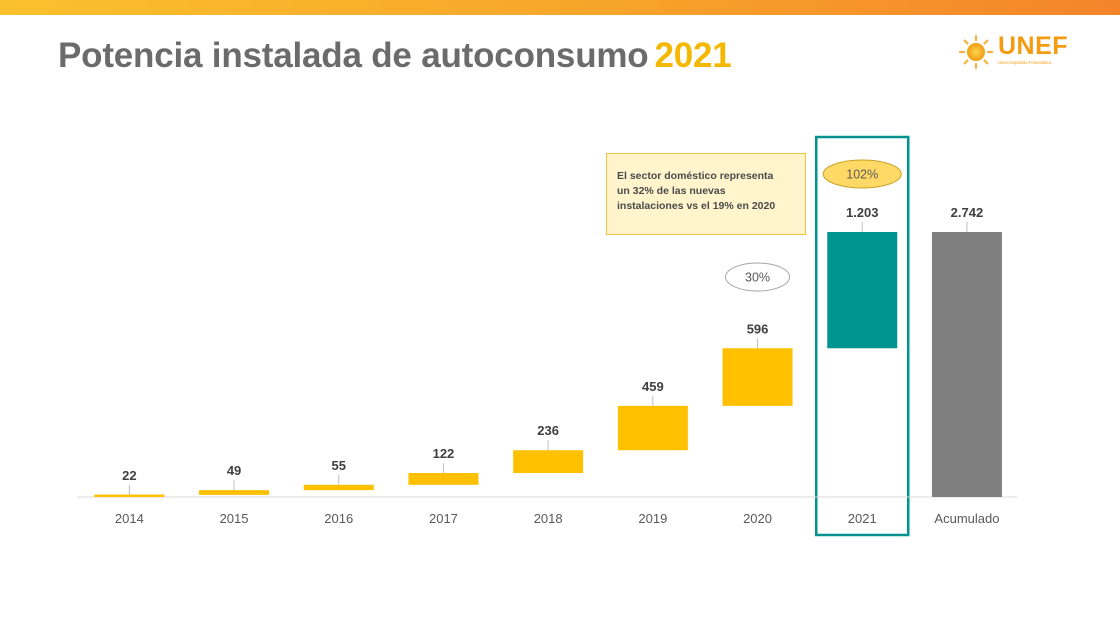  I want to click on bar-2015, so click(234, 492).